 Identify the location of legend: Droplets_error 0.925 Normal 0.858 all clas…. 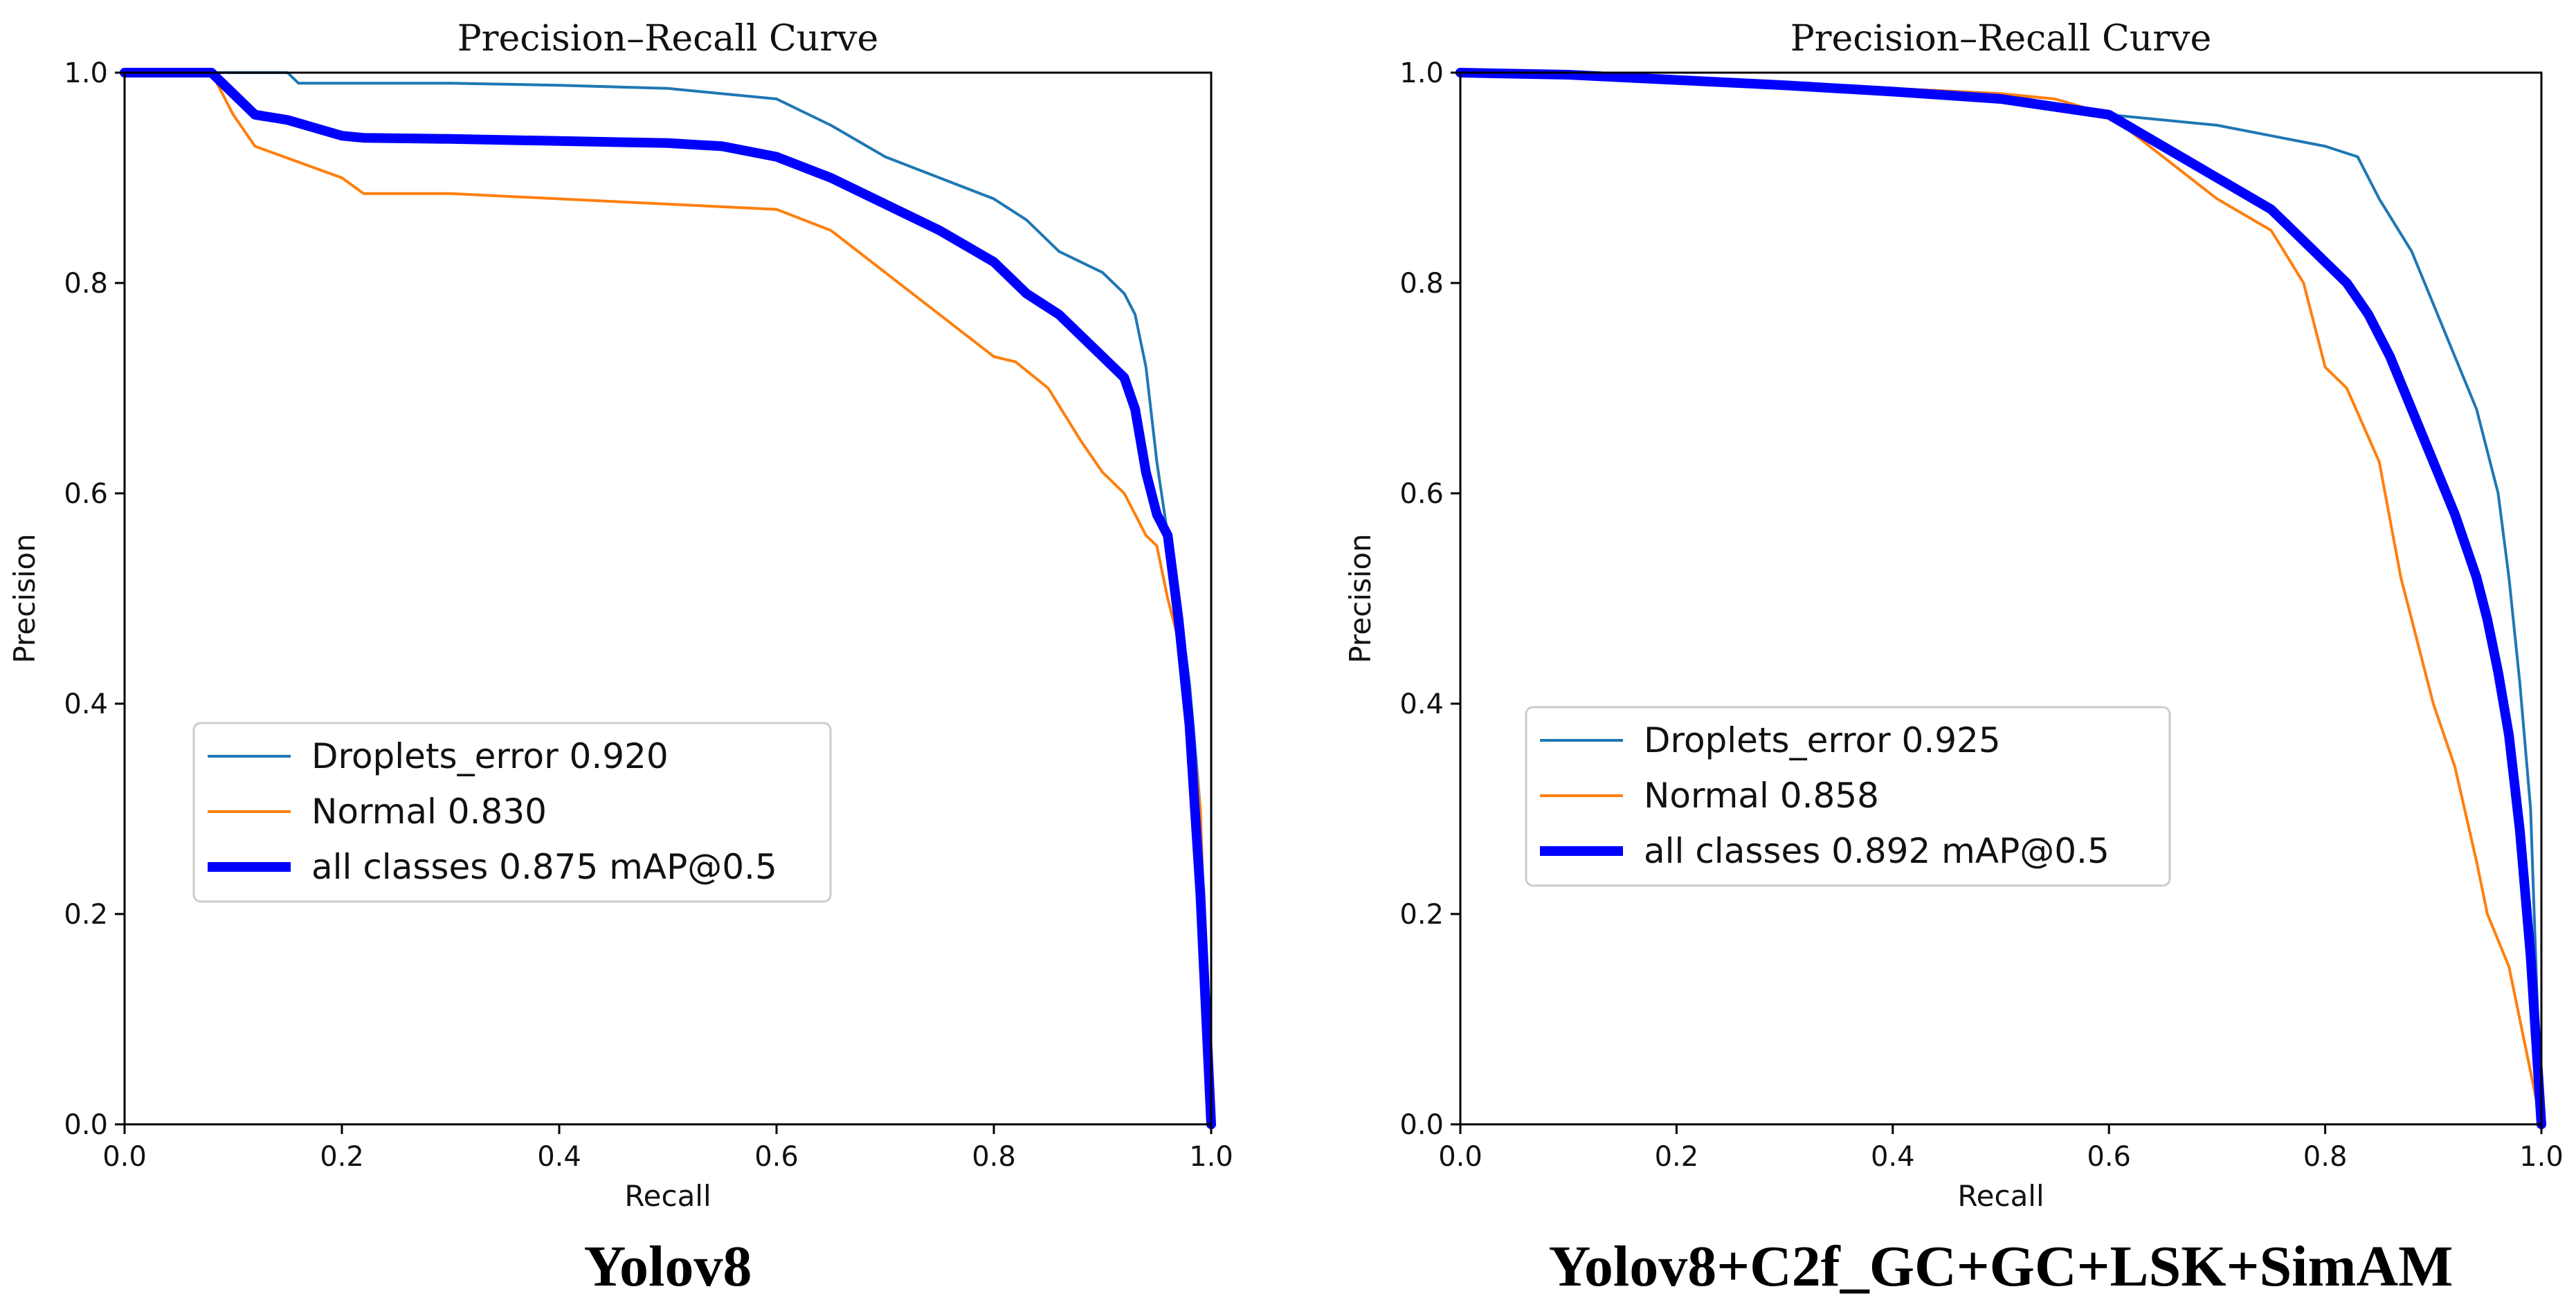
(1848, 796).